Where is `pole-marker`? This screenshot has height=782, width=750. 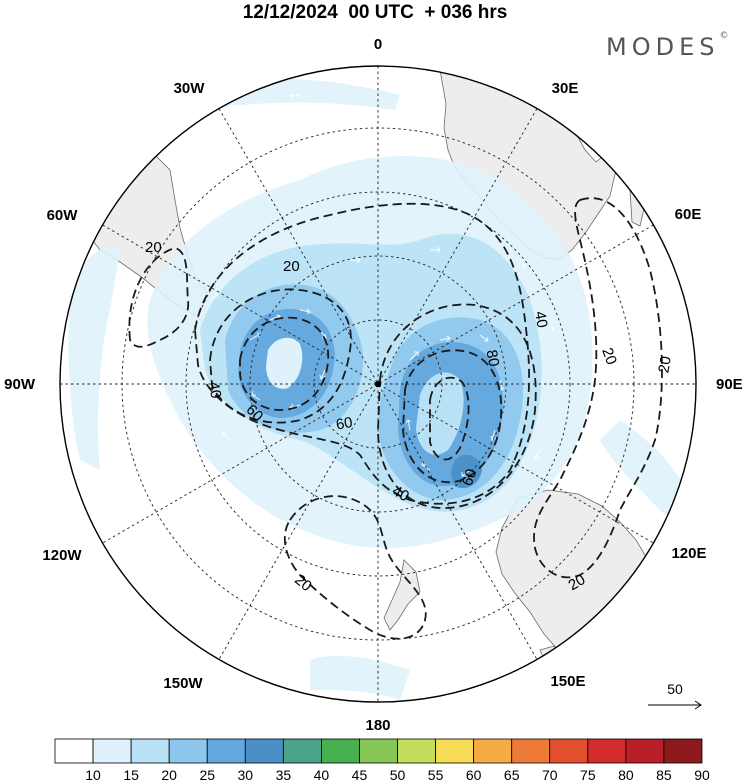 pole-marker is located at coordinates (378, 384).